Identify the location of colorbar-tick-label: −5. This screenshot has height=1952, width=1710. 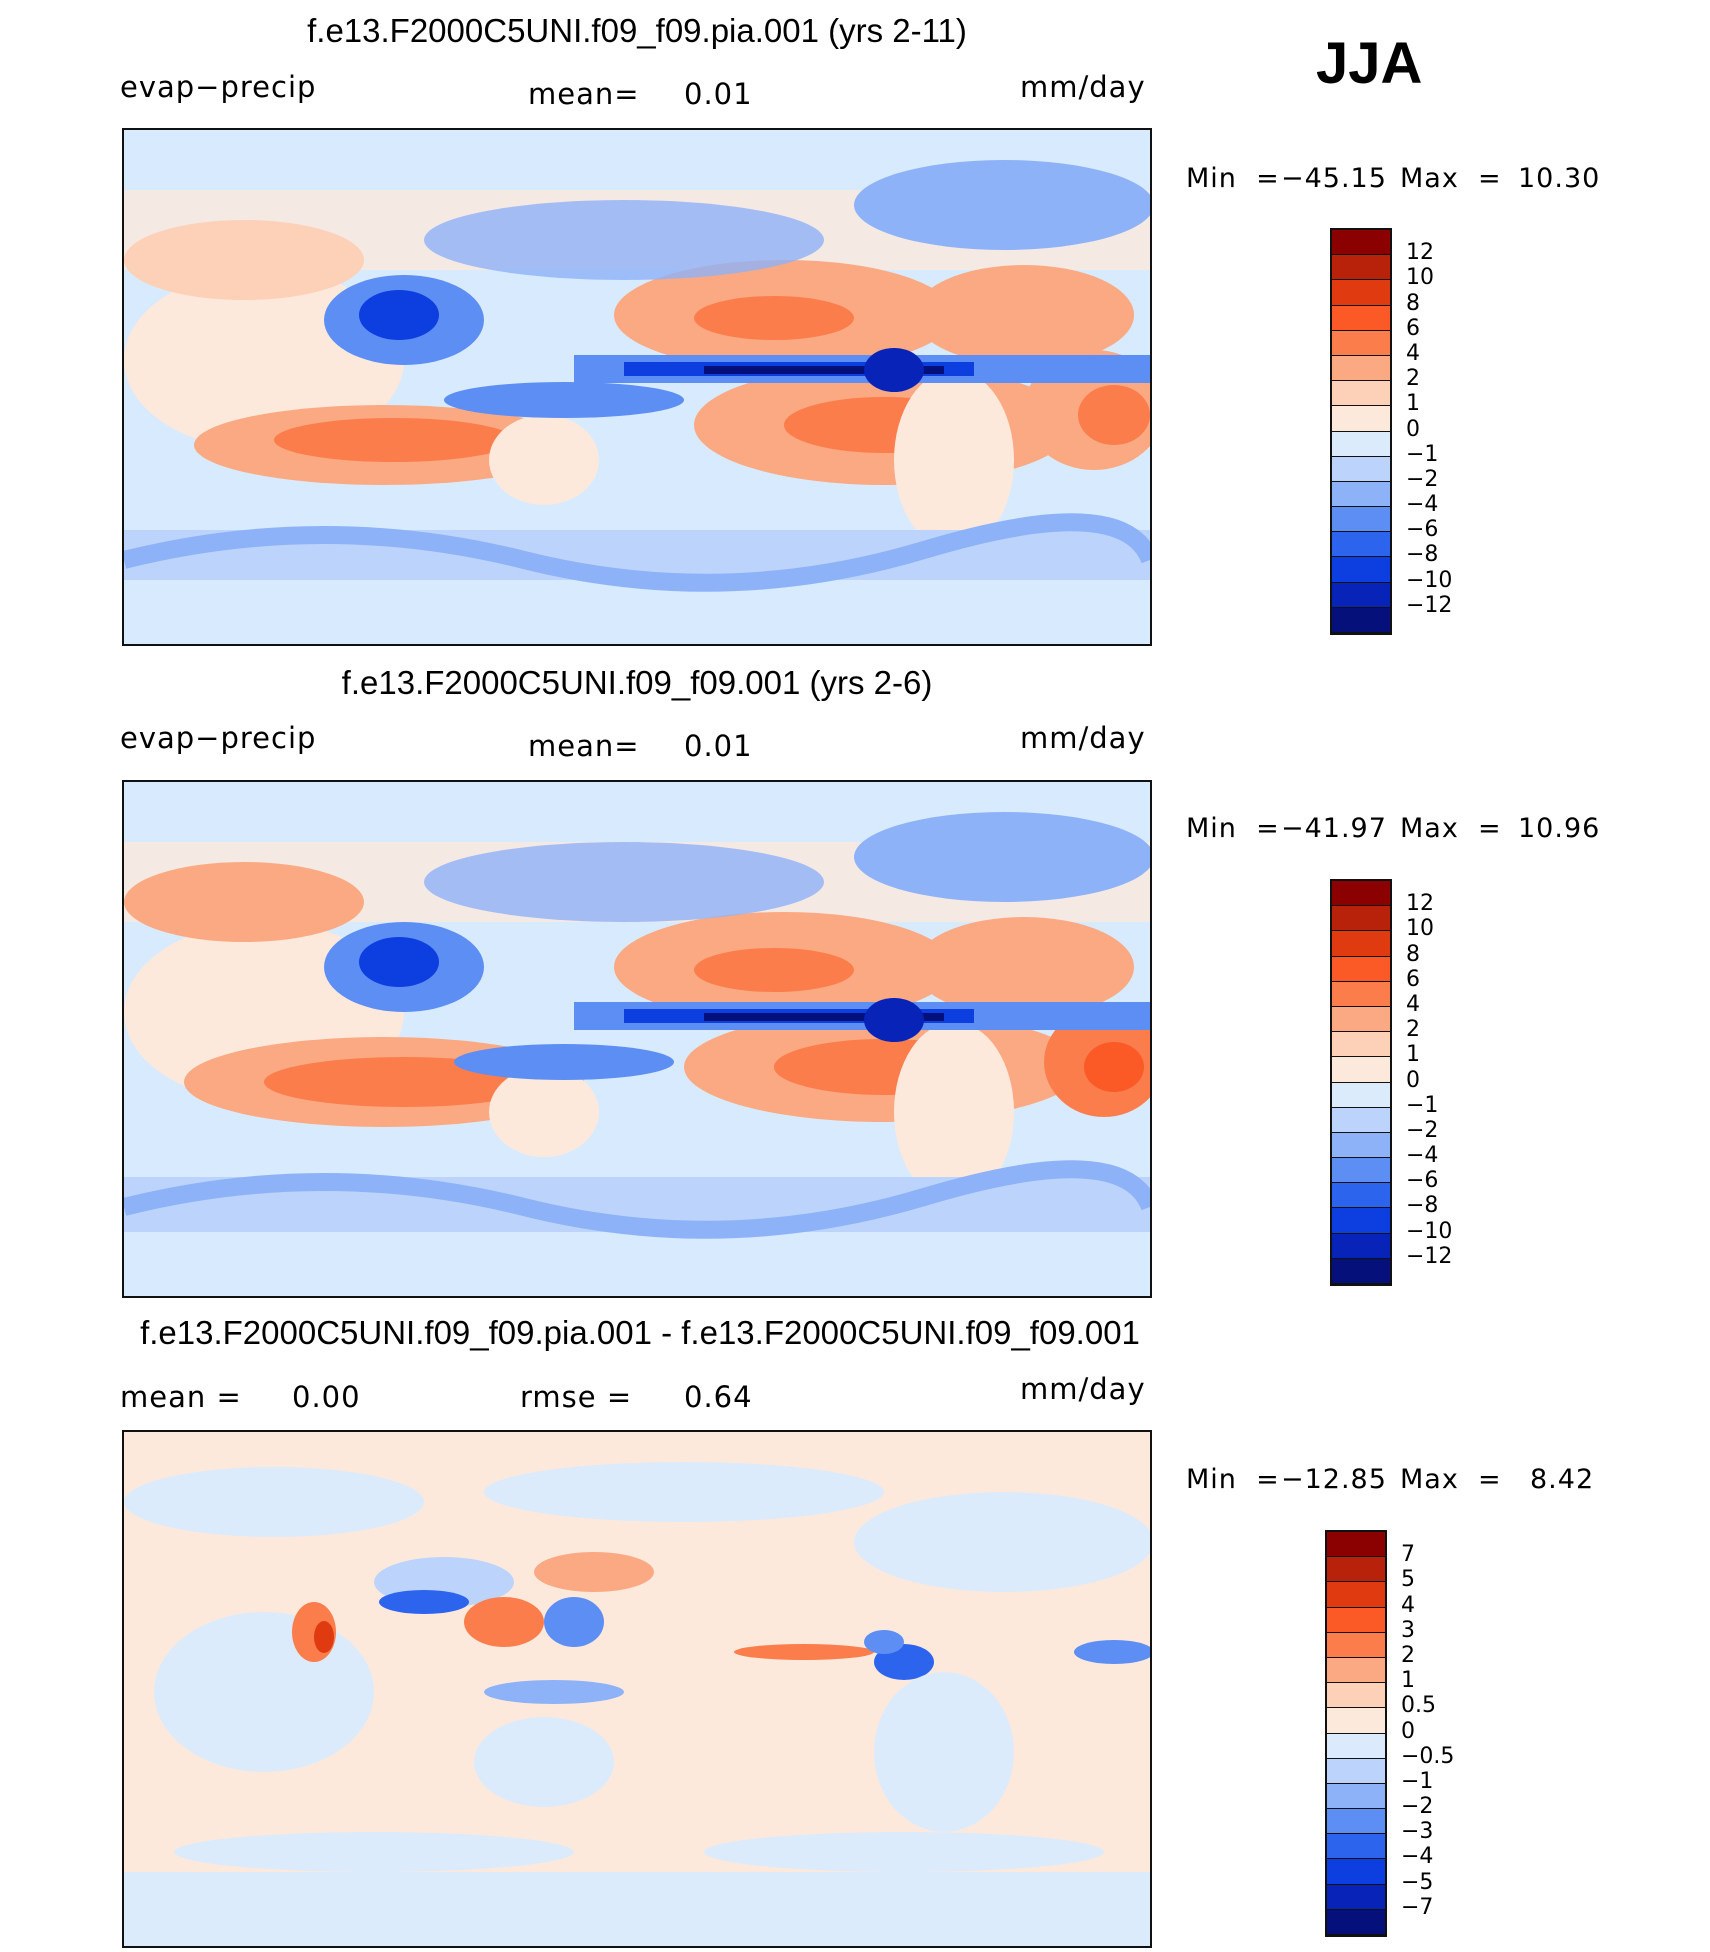
(1417, 1882).